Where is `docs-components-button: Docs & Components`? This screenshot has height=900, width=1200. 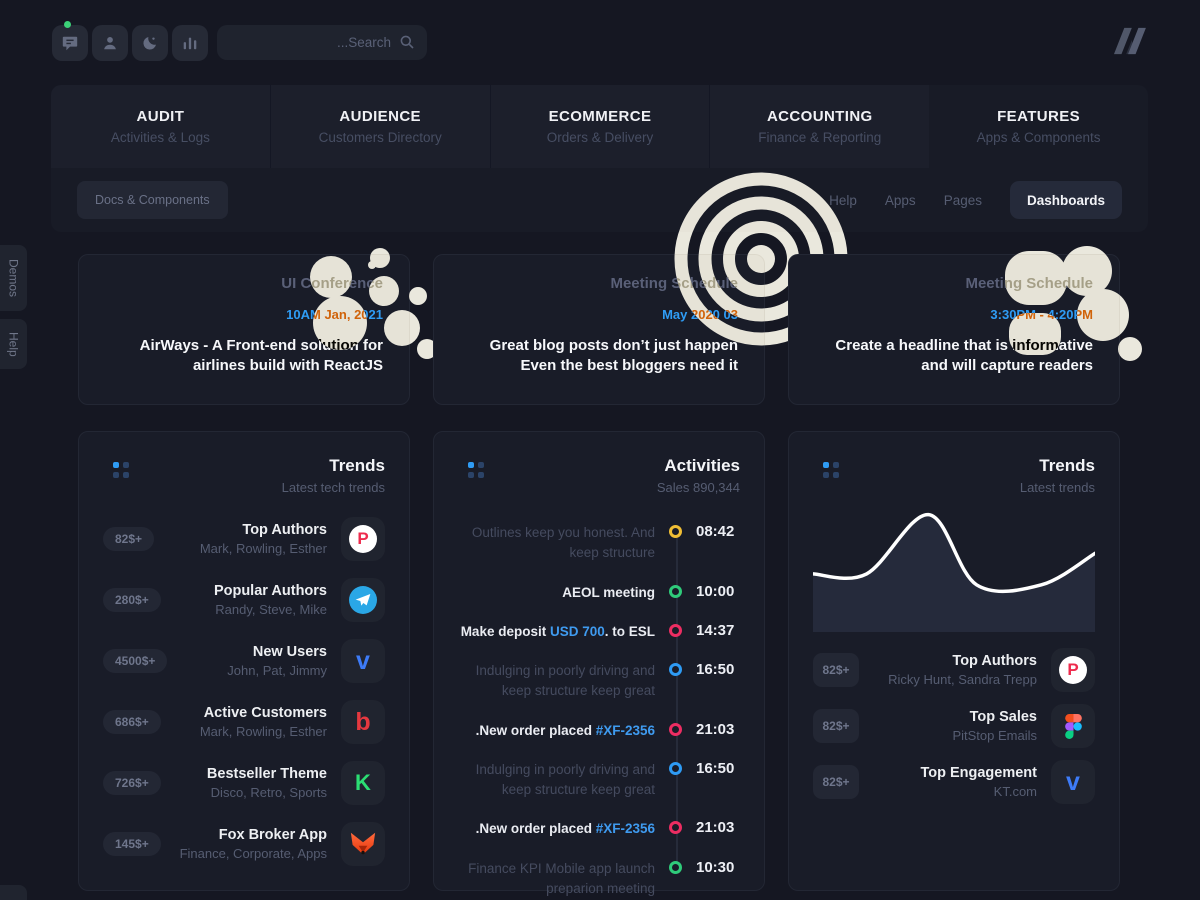
docs-components-button: Docs & Components is located at coordinates (152, 200).